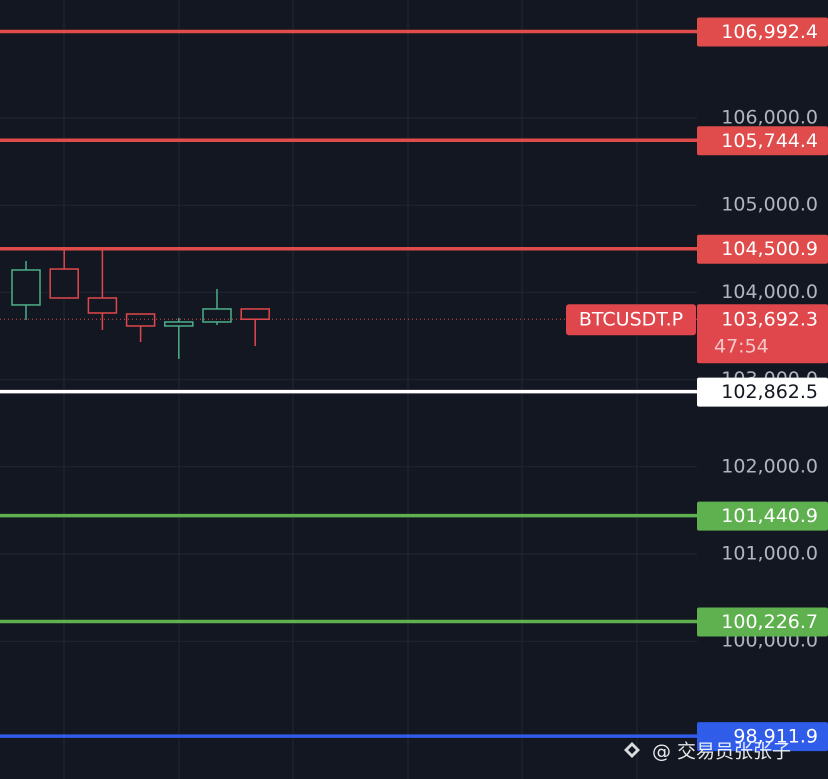 This screenshot has width=828, height=779. I want to click on level-label: 105,744.4, so click(769, 141).